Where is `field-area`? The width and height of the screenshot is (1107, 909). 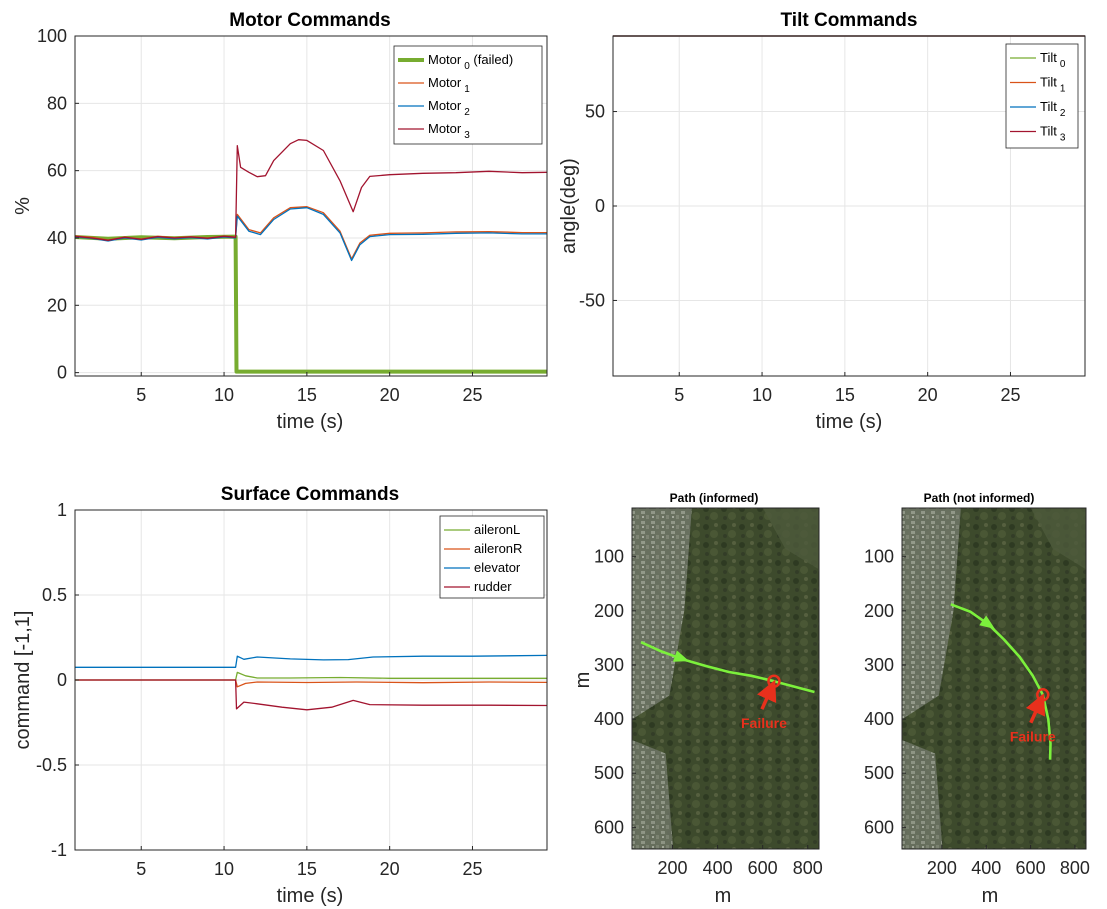 field-area is located at coordinates (1058, 539).